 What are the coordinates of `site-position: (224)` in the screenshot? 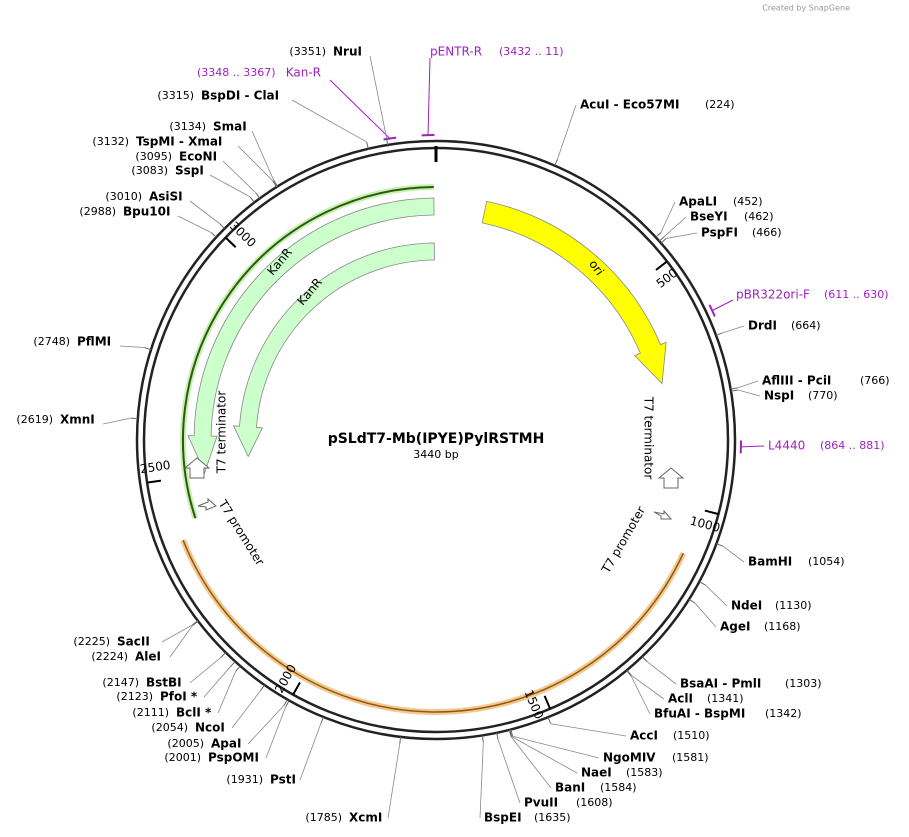 It's located at (720, 104).